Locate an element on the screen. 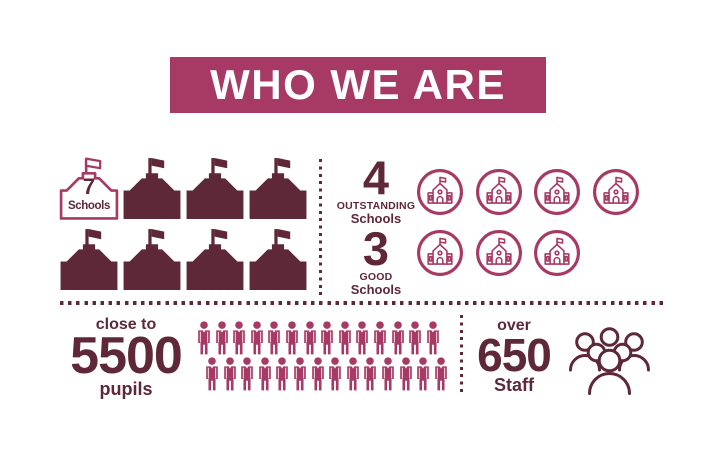 Image resolution: width=720 pixels, height=450 pixels. outstanding-schools-stat: 4 OUTSTANDING Schools is located at coordinates (376, 188).